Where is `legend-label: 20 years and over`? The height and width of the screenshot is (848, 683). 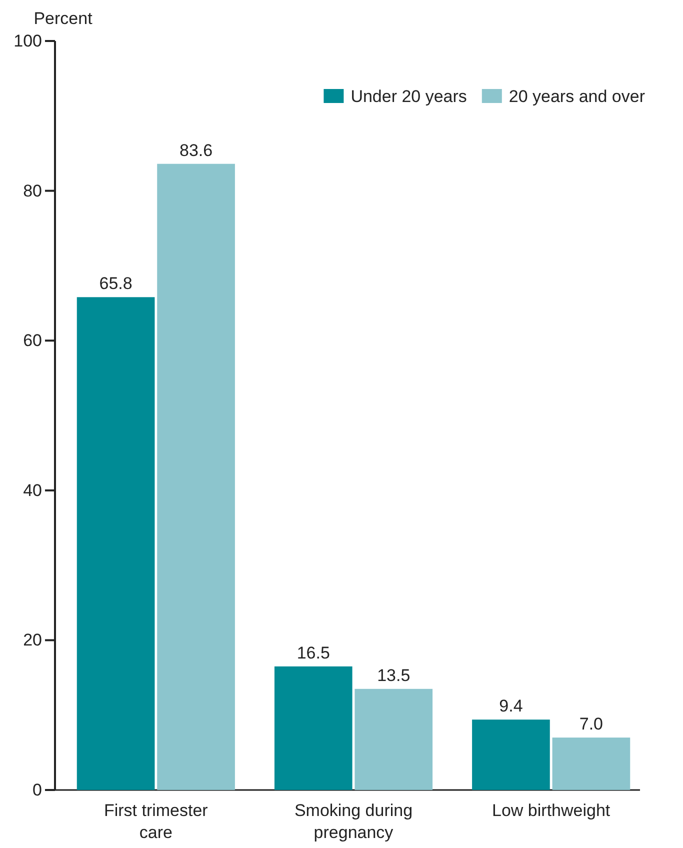
legend-label: 20 years and over is located at coordinates (577, 96).